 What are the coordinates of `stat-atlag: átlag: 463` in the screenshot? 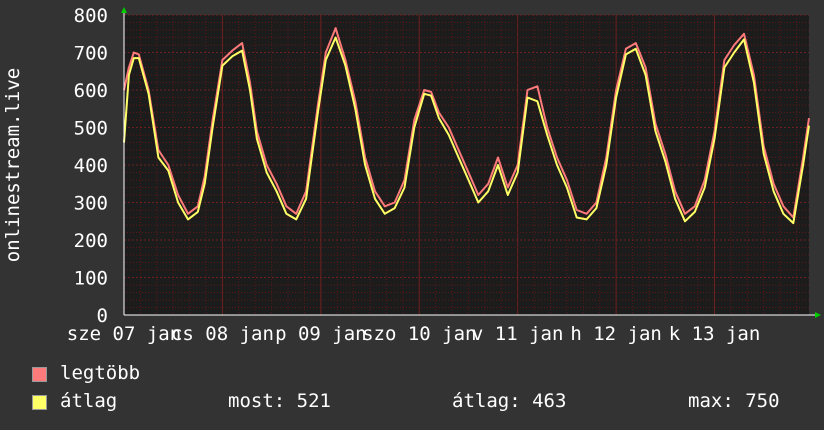 It's located at (509, 401).